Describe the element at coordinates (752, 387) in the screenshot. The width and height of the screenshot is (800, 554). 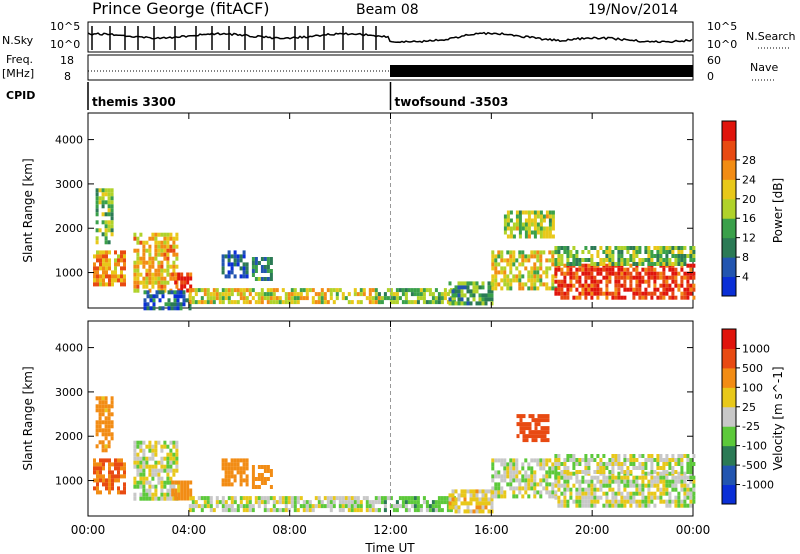
I see `colorbar-tick-label: 100` at that location.